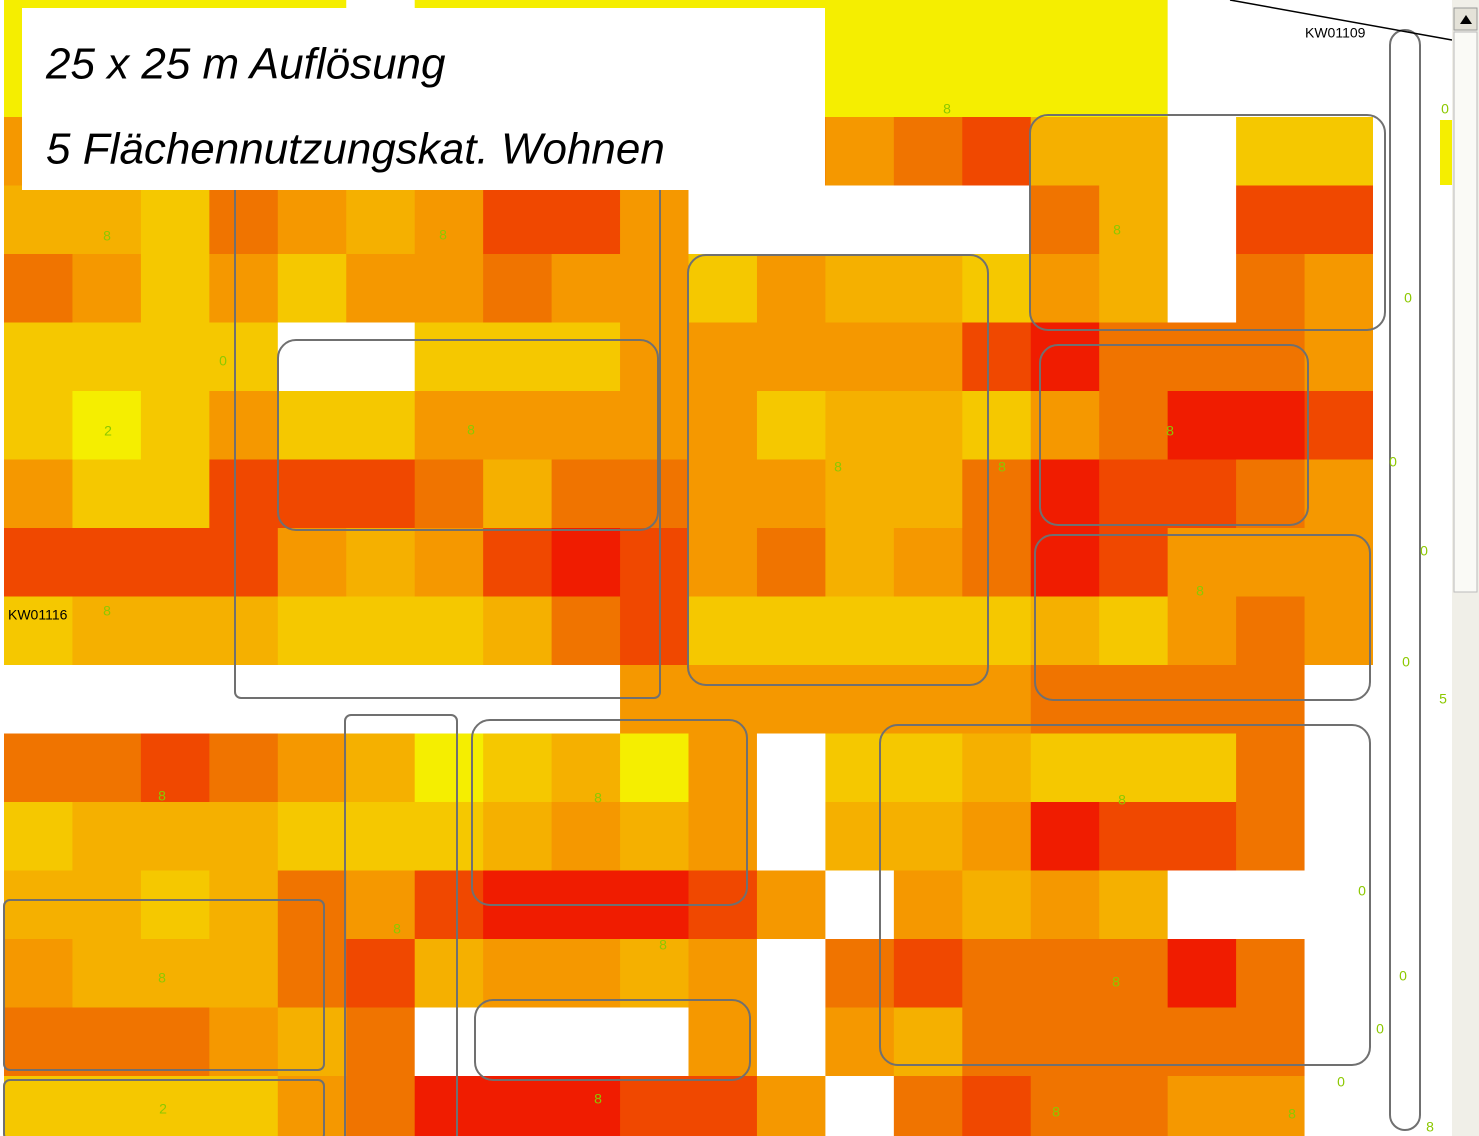 The width and height of the screenshot is (1479, 1136). What do you see at coordinates (1380, 1029) in the screenshot?
I see `cell-label: 0` at bounding box center [1380, 1029].